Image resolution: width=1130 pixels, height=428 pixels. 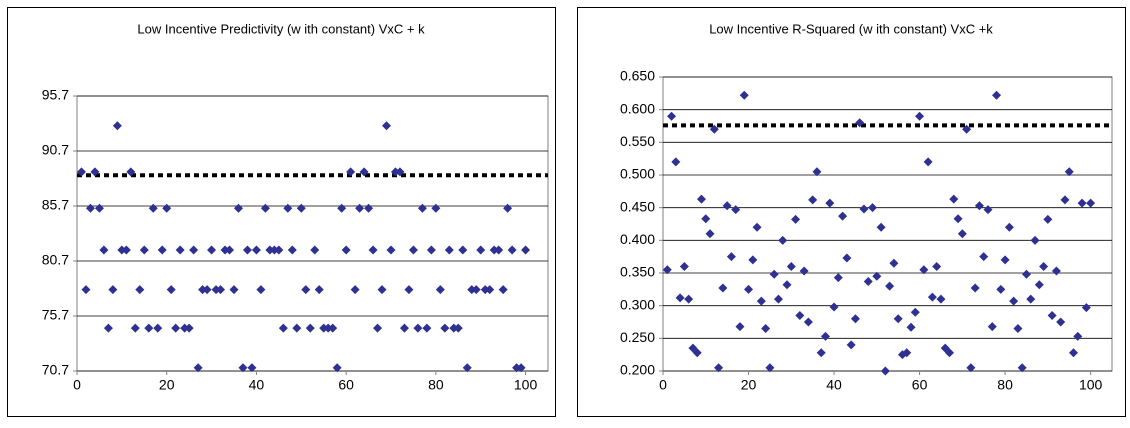 I want to click on y-tick-label: 0.600, so click(x=637, y=108).